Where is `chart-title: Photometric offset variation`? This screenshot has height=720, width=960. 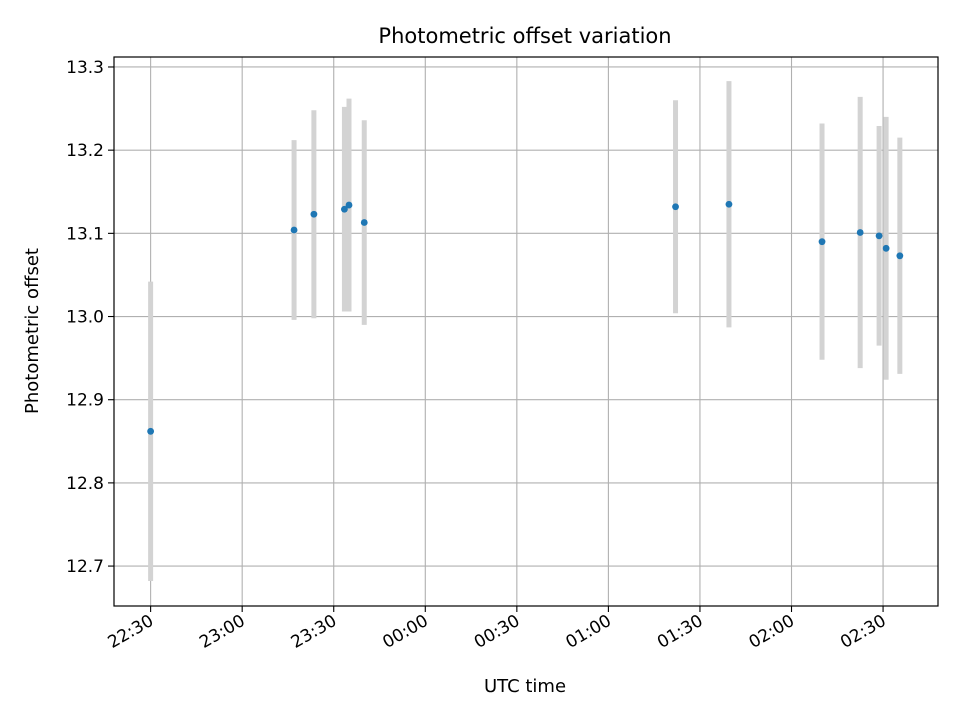 chart-title: Photometric offset variation is located at coordinates (524, 36).